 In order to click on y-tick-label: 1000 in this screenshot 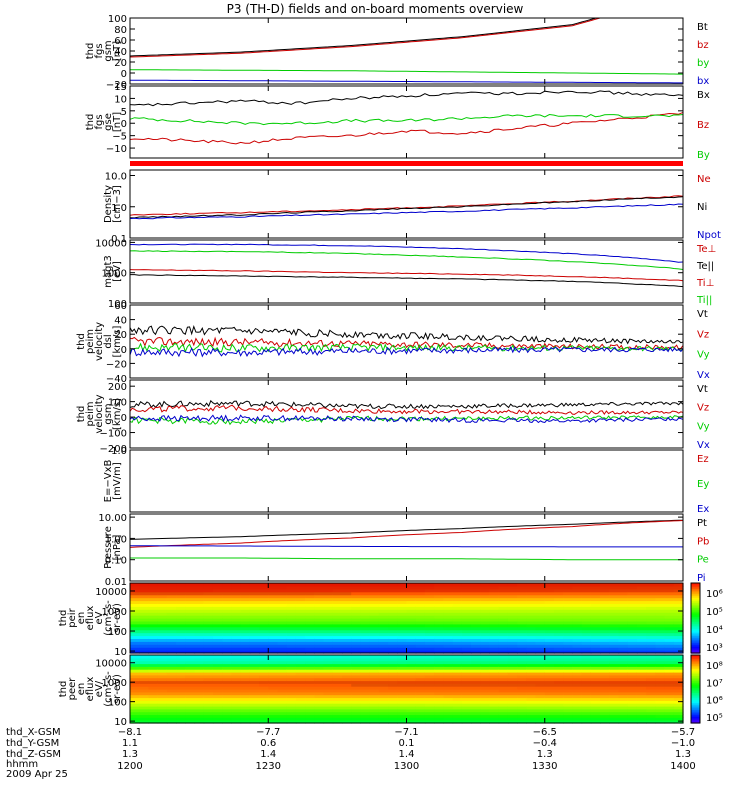, I will do `click(114, 683)`.